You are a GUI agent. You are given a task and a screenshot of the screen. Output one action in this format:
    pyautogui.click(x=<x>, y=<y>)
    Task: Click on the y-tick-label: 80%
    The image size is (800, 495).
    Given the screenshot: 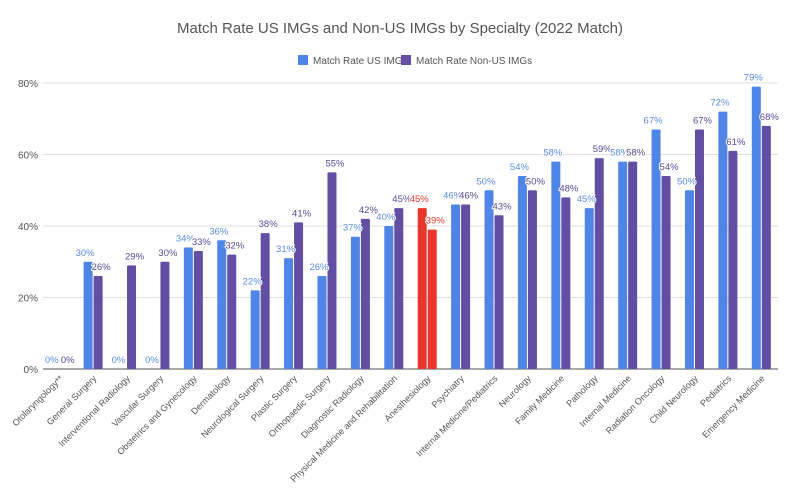 What is the action you would take?
    pyautogui.click(x=28, y=84)
    